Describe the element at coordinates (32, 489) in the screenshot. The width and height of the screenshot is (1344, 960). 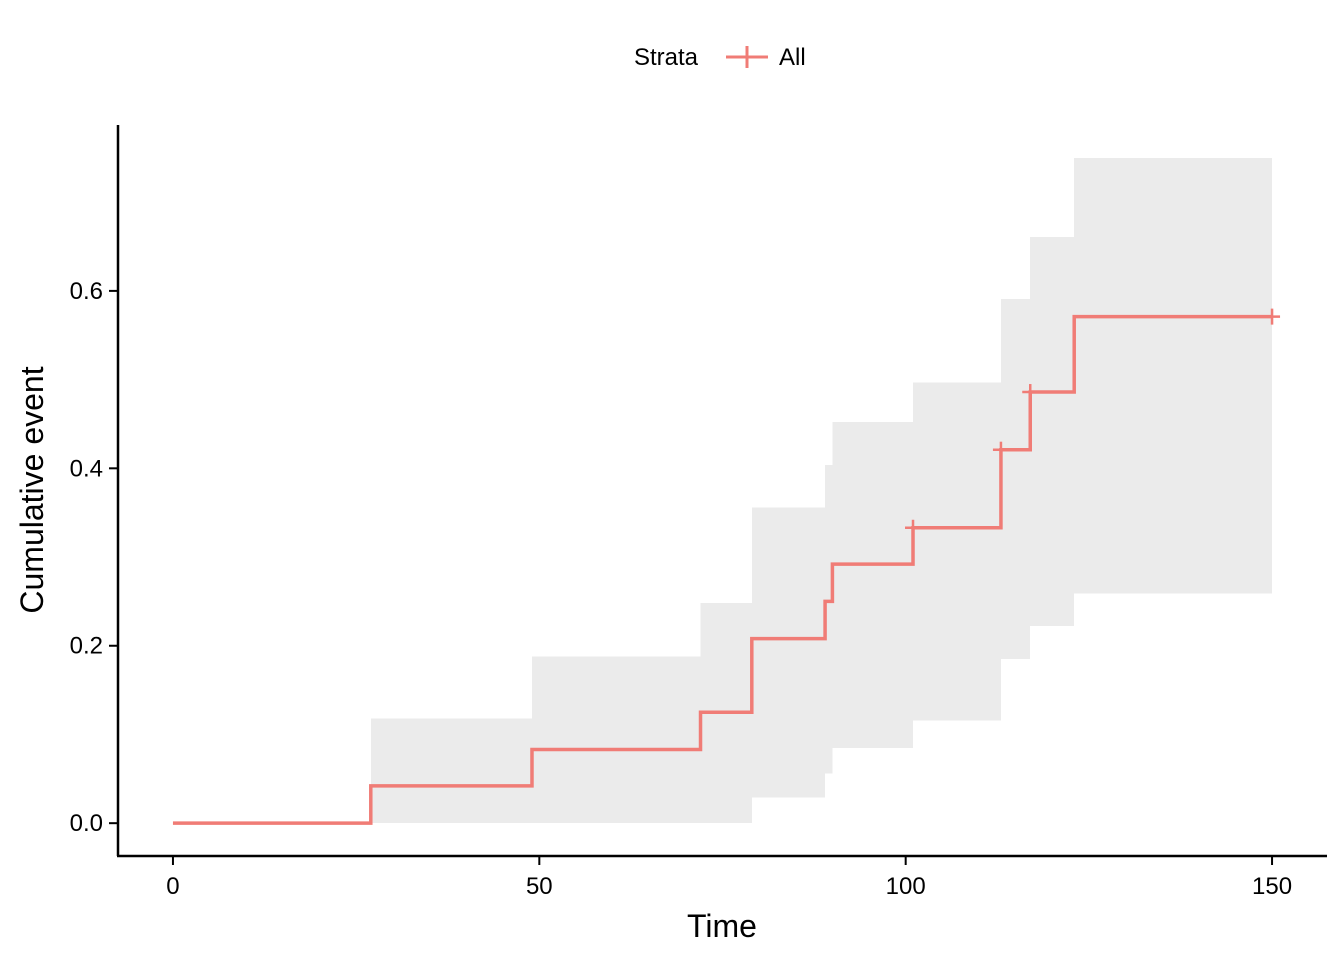
I see `y-axis-title: Cumulative event` at that location.